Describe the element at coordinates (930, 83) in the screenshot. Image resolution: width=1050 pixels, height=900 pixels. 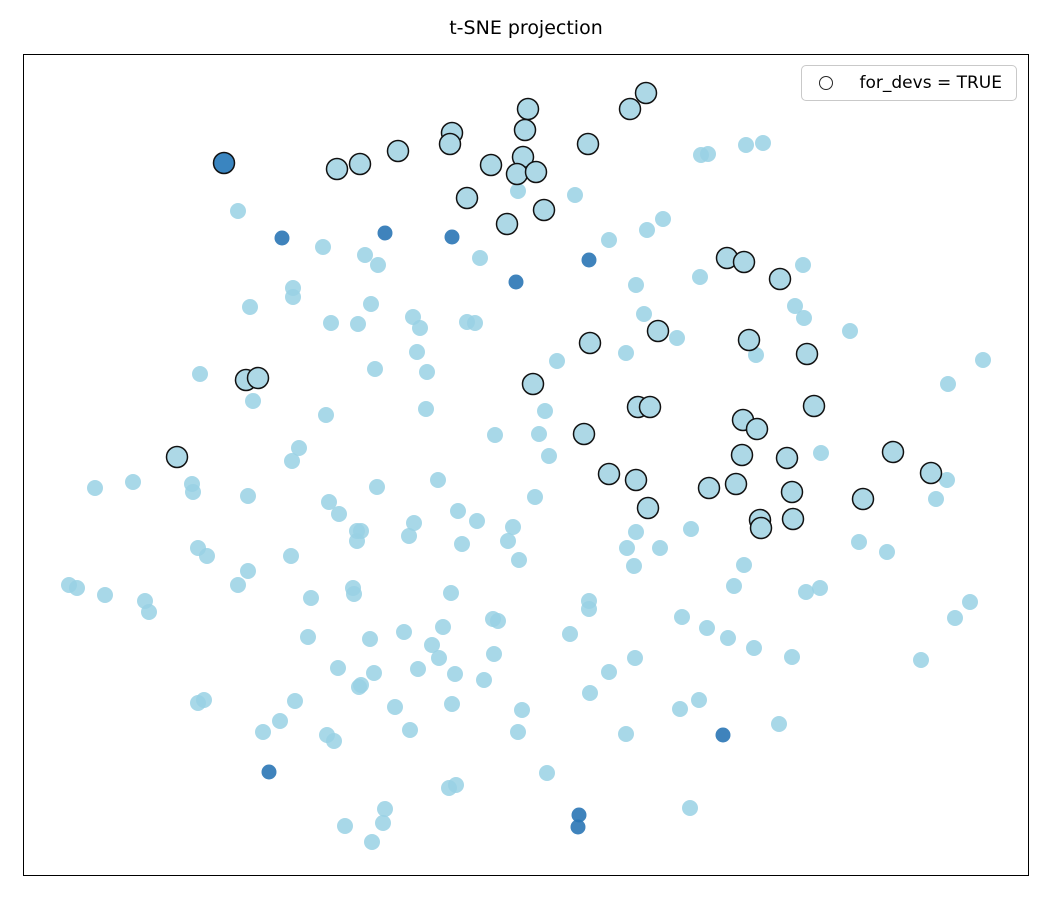
I see `legend-label: for_devs = TRUE` at that location.